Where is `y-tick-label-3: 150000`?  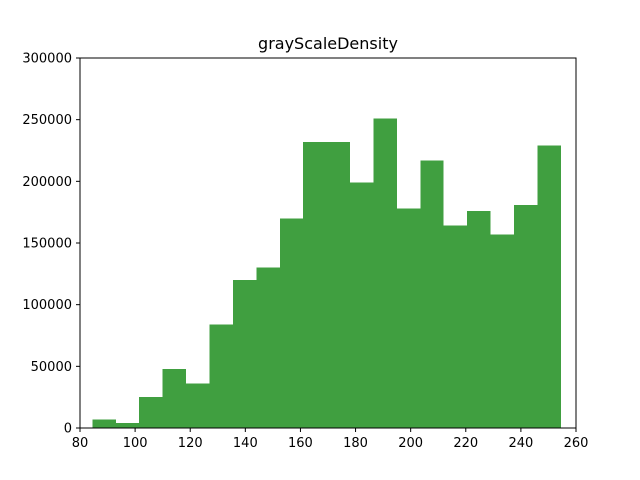 y-tick-label-3: 150000 is located at coordinates (47, 244).